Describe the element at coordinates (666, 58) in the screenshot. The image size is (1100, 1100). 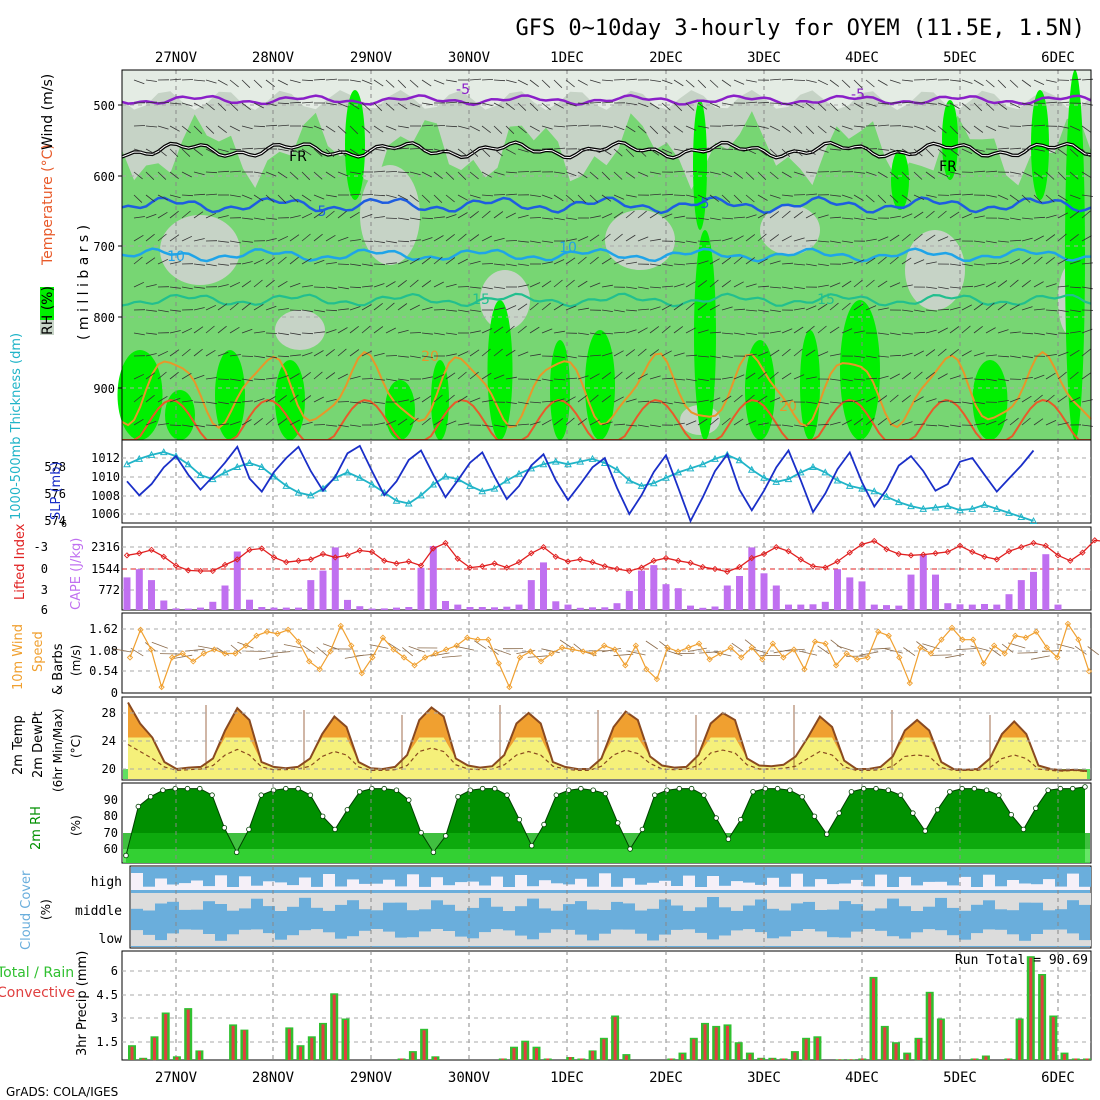
I see `date-label-top: 2DEC` at that location.